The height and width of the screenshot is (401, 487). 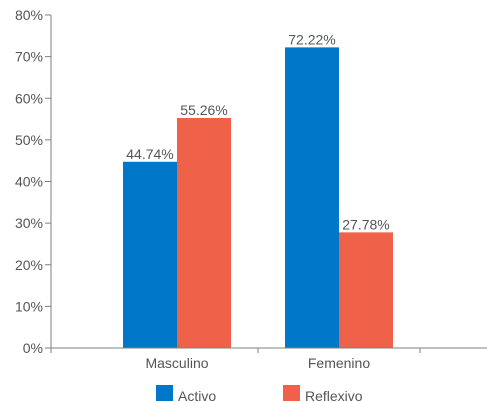 What do you see at coordinates (312, 198) in the screenshot?
I see `bar-activo-femenino` at bounding box center [312, 198].